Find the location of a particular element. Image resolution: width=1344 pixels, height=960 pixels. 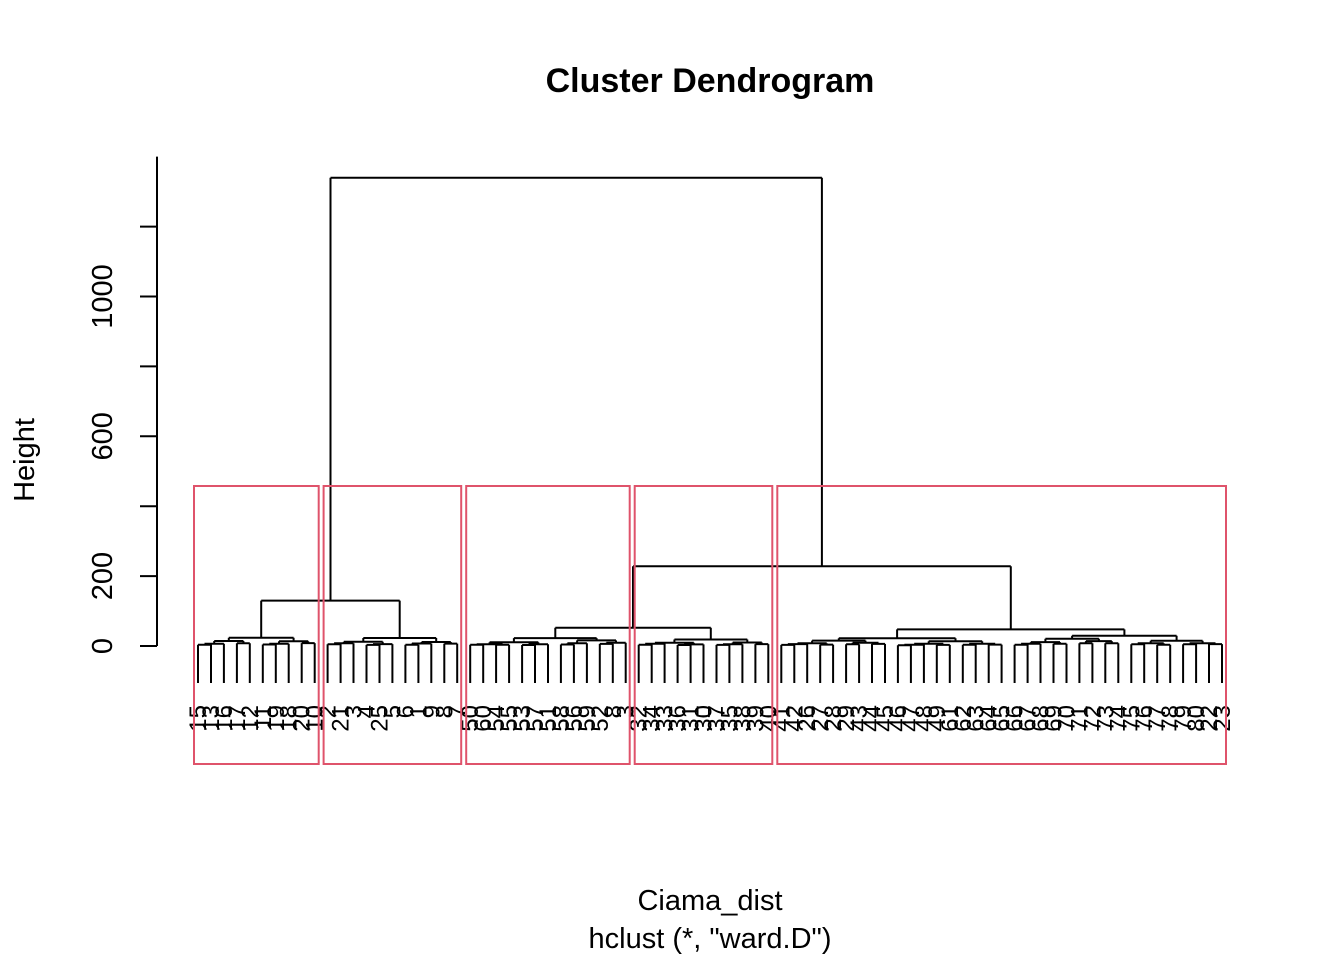

leaf-label: 43 is located at coordinates (859, 718).